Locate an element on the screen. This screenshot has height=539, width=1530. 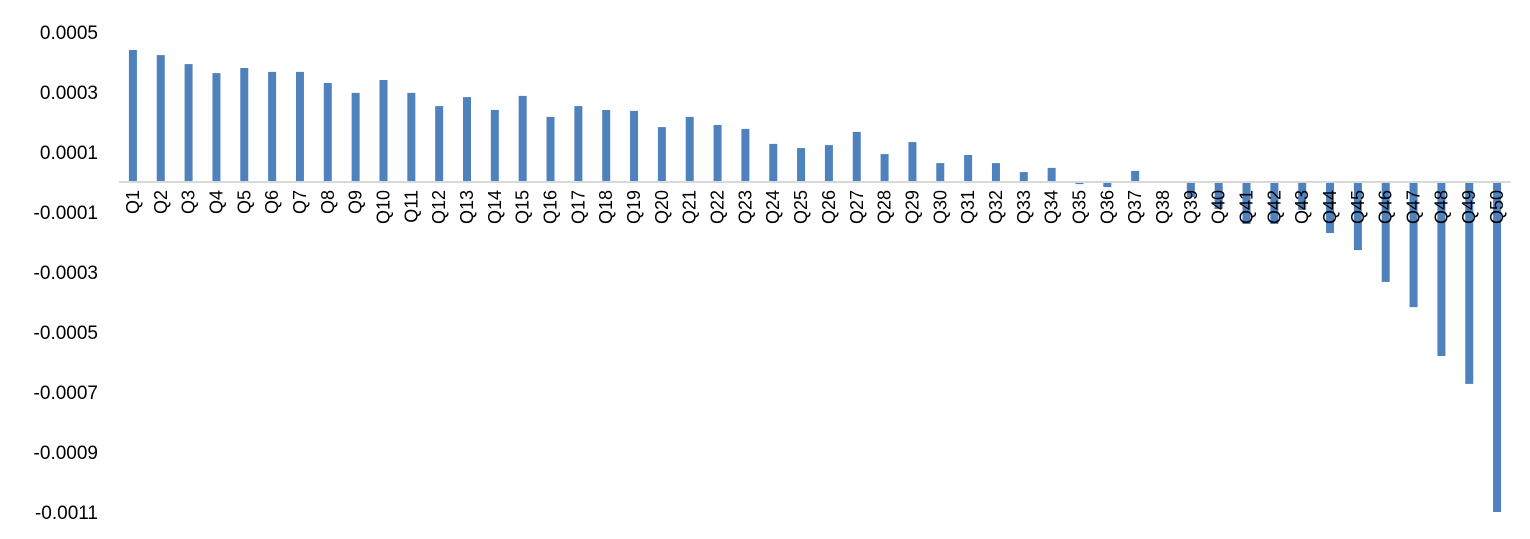
x-tick-label: Q16 is located at coordinates (551, 207).